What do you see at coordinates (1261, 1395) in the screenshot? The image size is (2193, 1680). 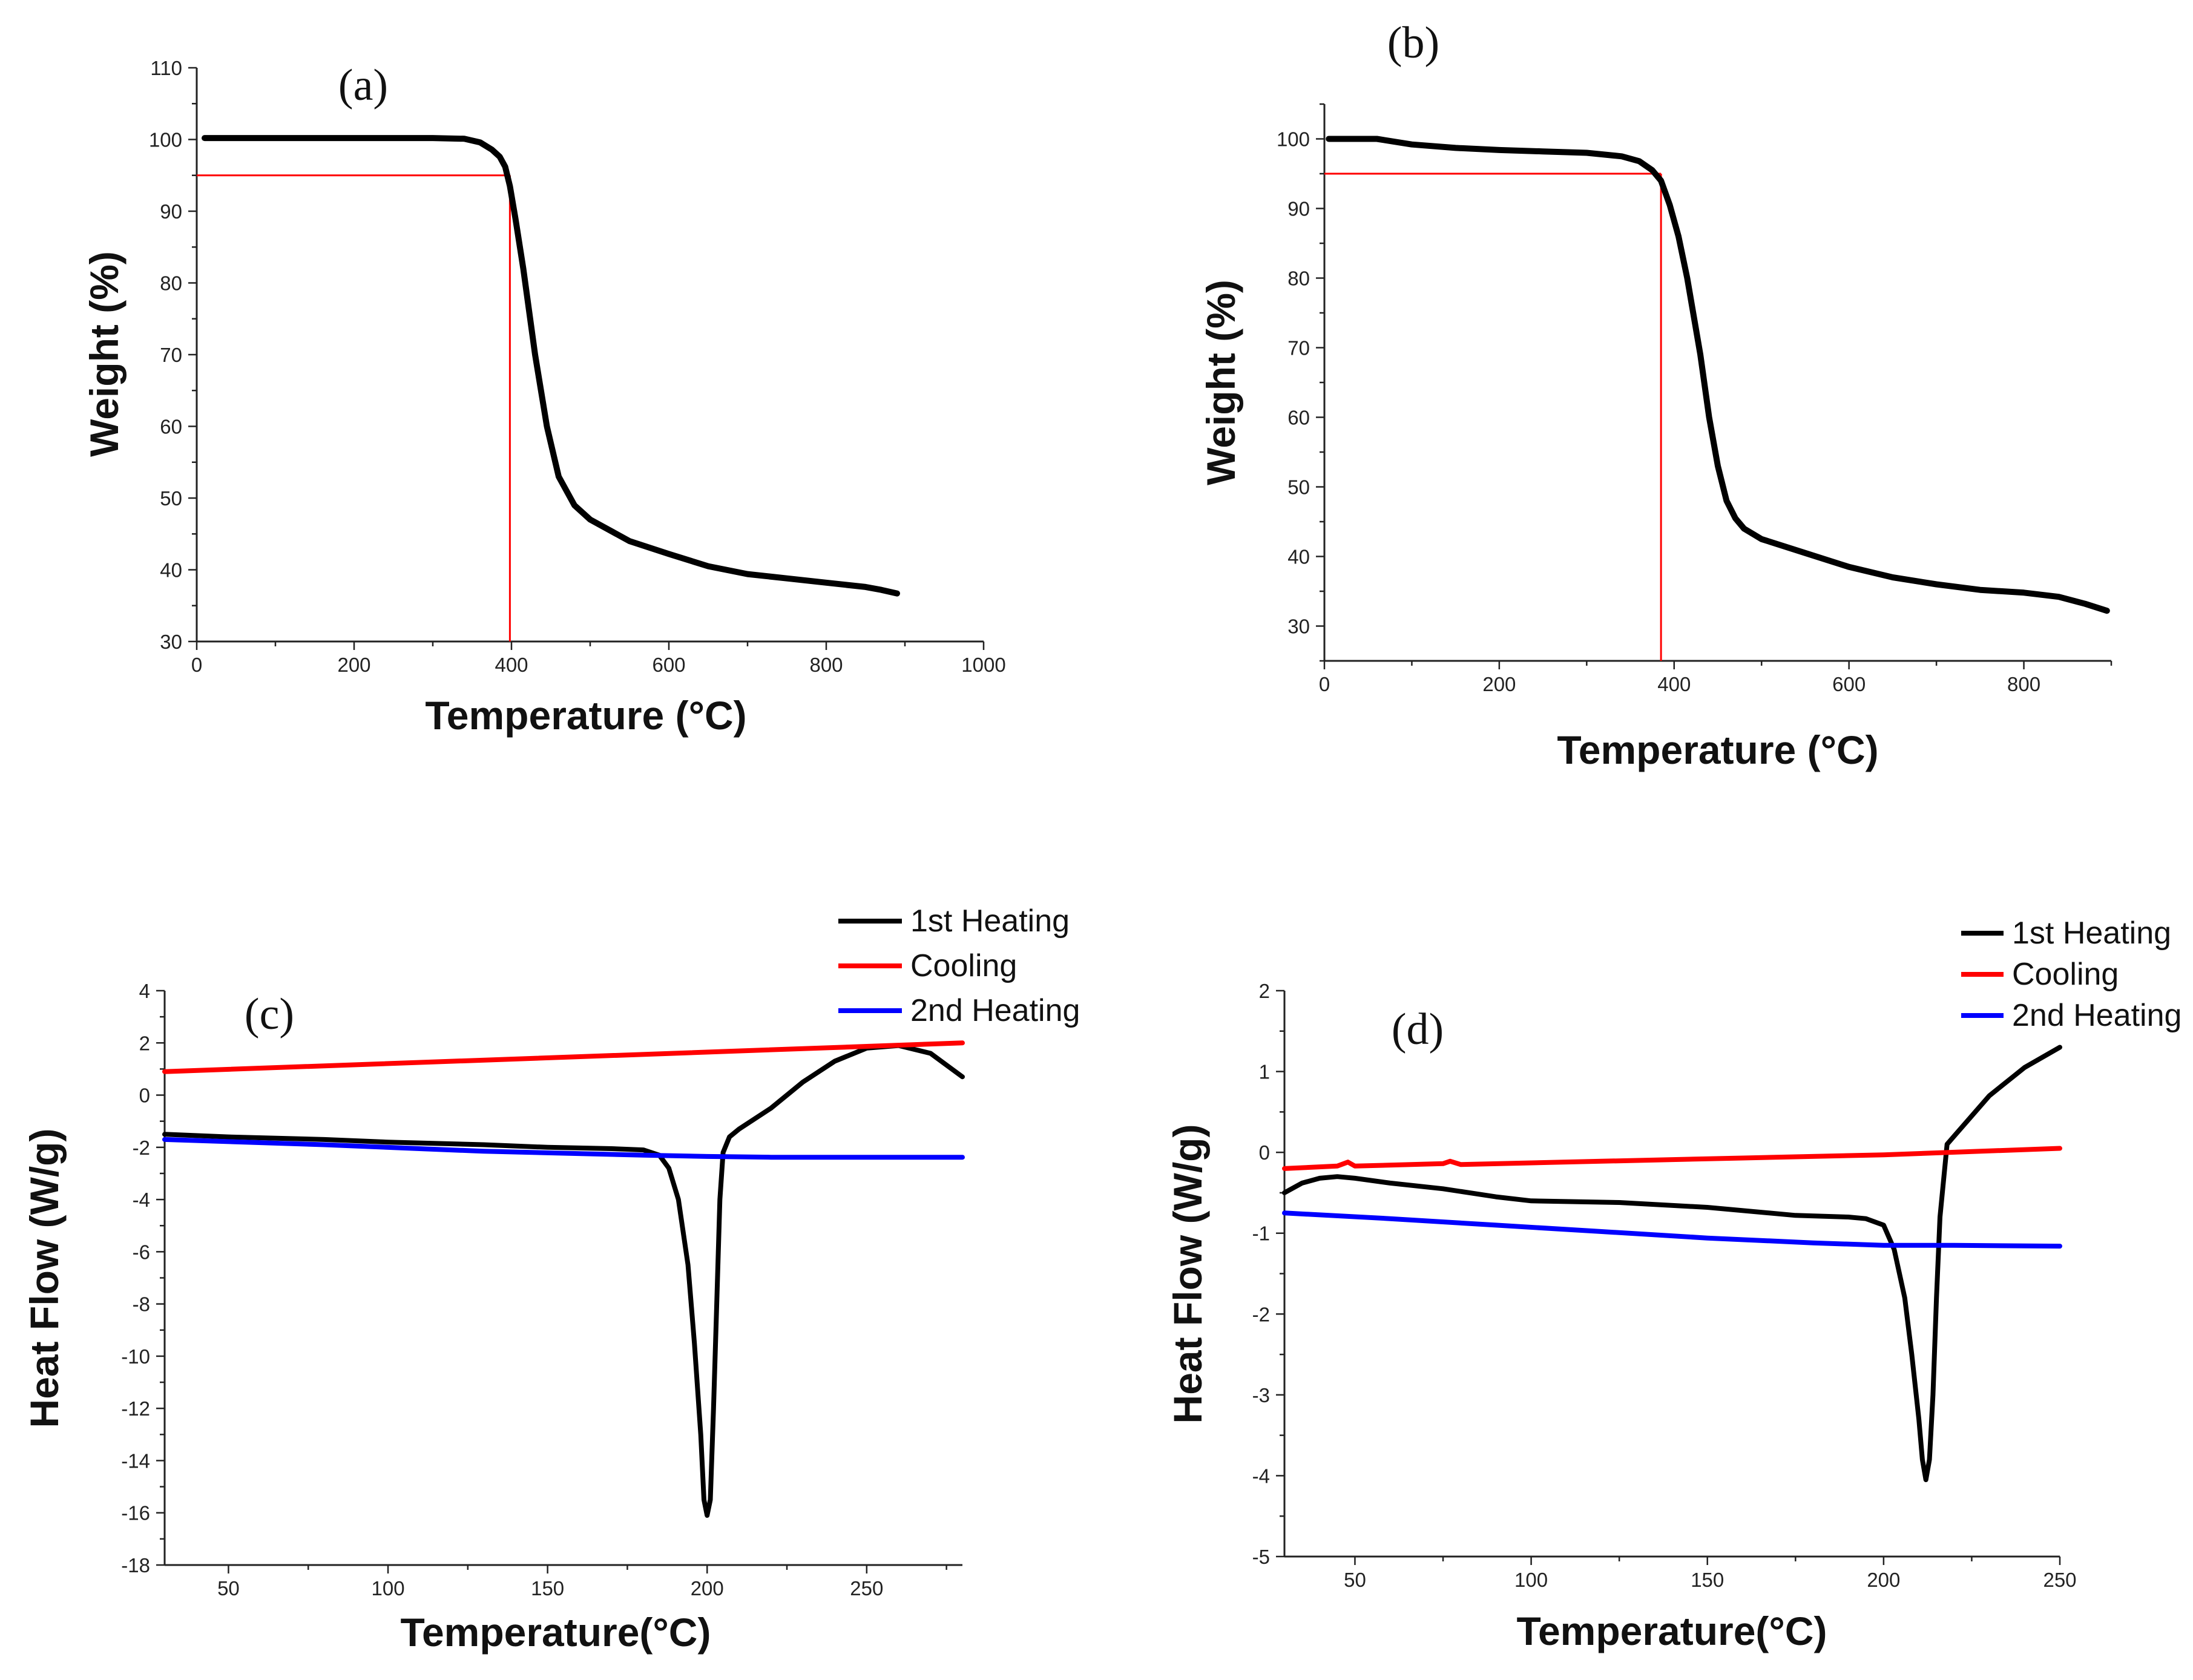 I see `y-tick-label: -3` at bounding box center [1261, 1395].